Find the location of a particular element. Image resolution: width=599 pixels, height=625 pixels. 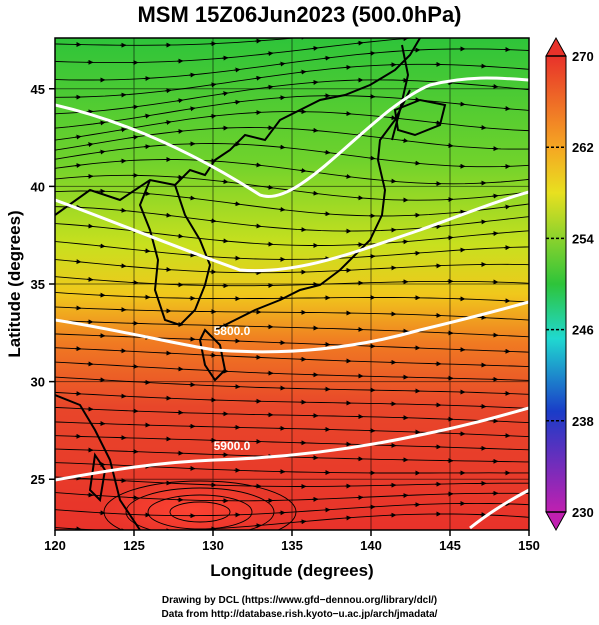

coastline-japan is located at coordinates (312, 210).